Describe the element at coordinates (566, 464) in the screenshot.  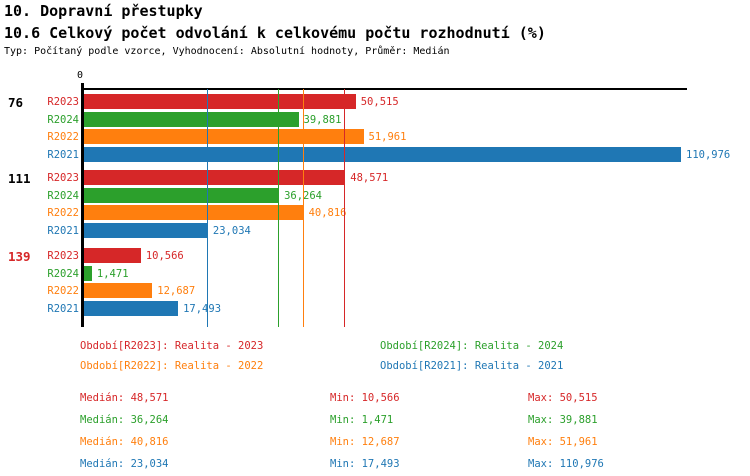
I see `stat-max: Max: 110,976` at that location.